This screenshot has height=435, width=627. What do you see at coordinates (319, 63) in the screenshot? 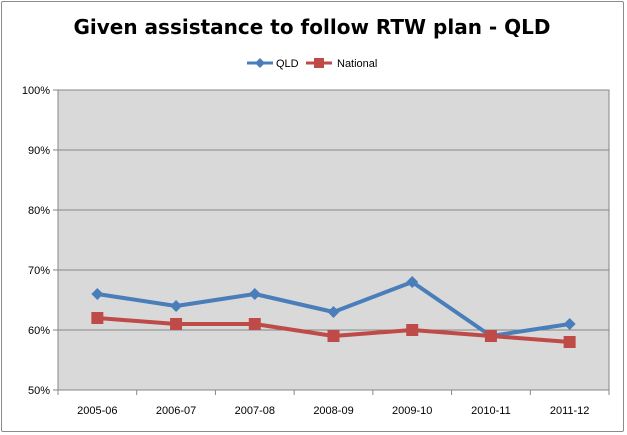
I see `legend-marker-national` at bounding box center [319, 63].